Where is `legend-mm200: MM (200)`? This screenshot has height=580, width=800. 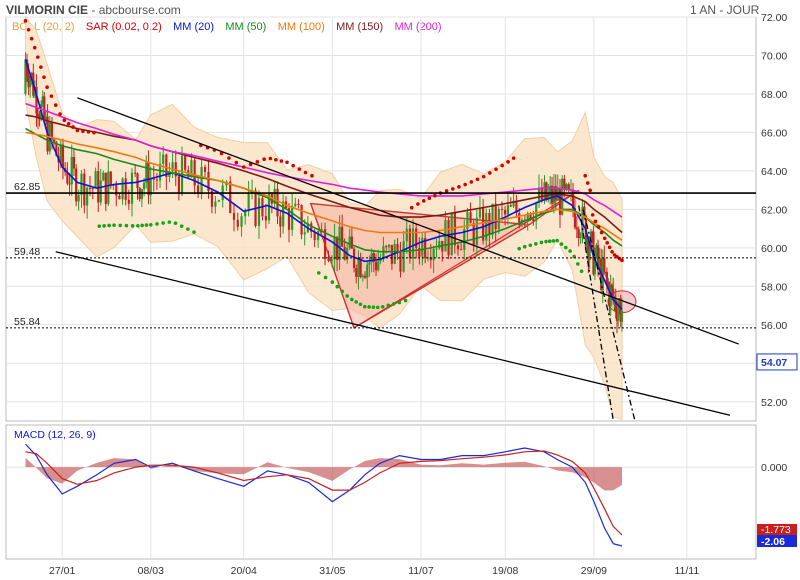
legend-mm200: MM (200) is located at coordinates (418, 27).